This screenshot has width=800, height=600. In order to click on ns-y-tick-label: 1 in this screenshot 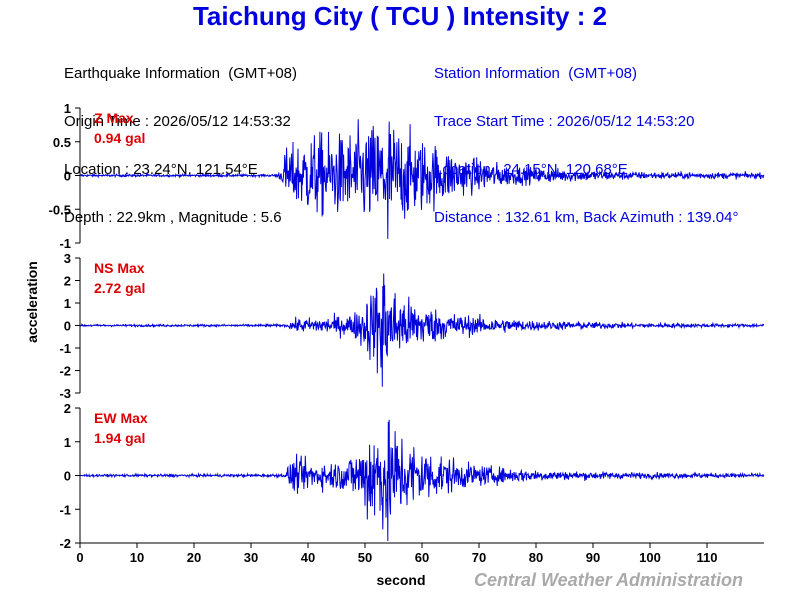, I will do `click(67, 303)`.